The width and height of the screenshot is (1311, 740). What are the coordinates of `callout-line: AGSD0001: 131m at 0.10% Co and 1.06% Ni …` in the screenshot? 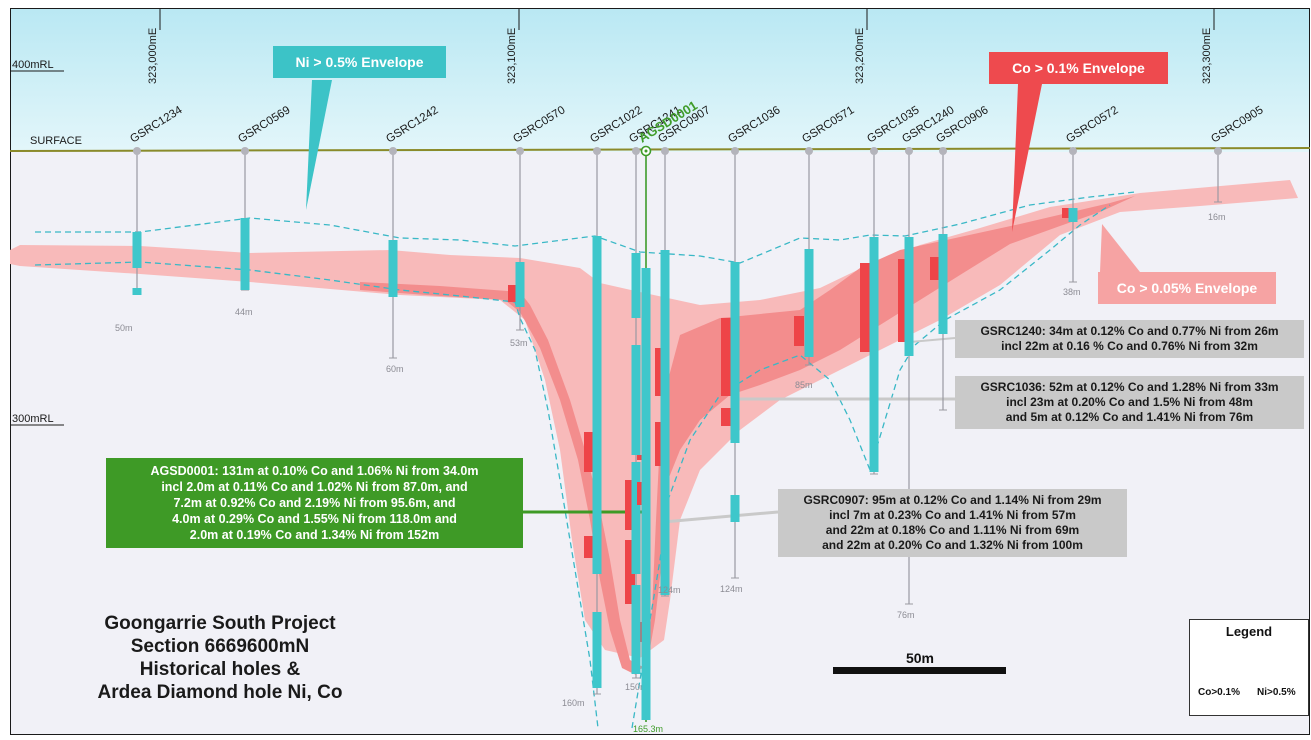 It's located at (314, 471).